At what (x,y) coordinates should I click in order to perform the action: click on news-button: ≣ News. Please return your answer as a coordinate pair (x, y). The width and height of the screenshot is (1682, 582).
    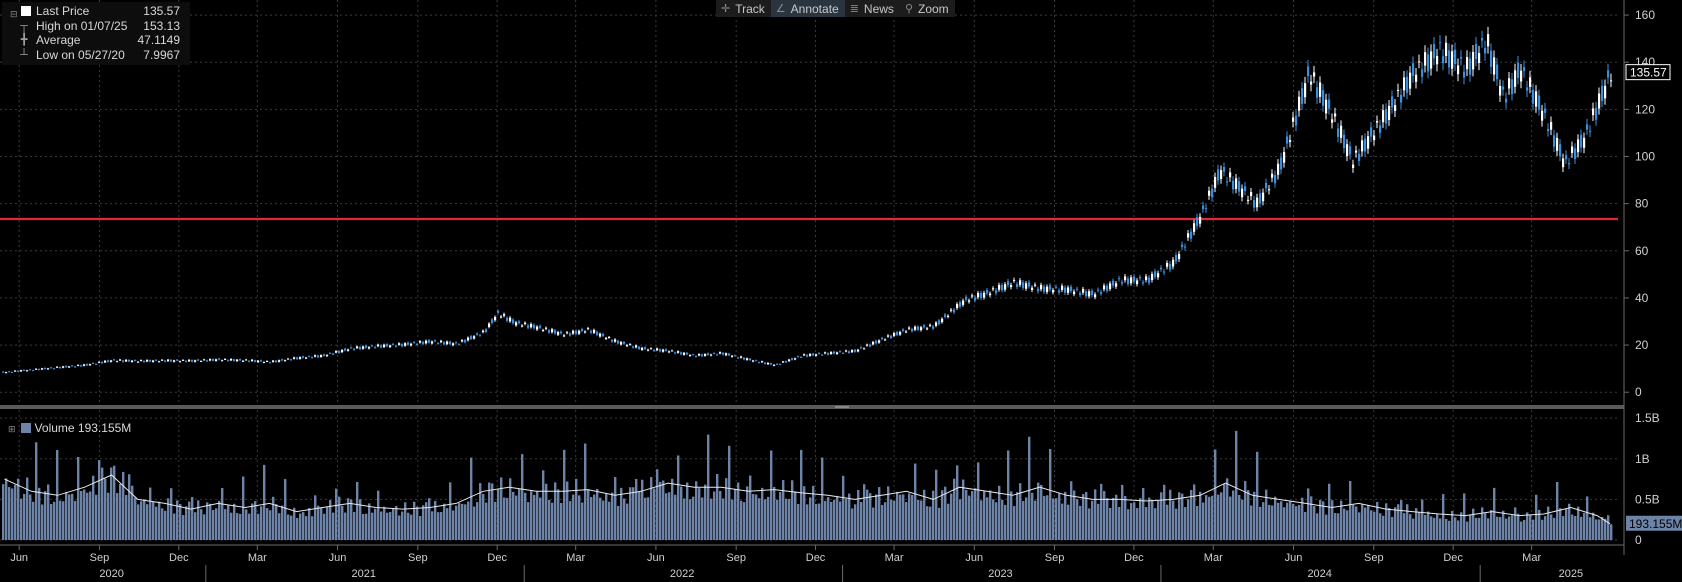
    Looking at the image, I should click on (872, 8).